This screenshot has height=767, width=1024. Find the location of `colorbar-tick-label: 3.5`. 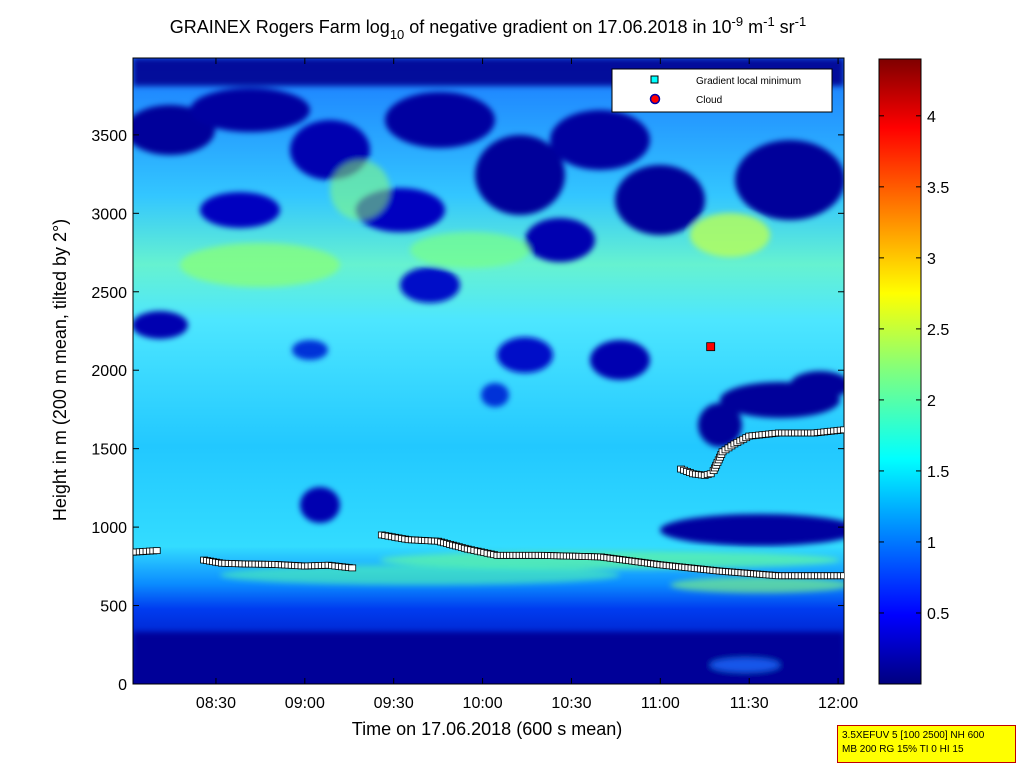

colorbar-tick-label: 3.5 is located at coordinates (938, 188).